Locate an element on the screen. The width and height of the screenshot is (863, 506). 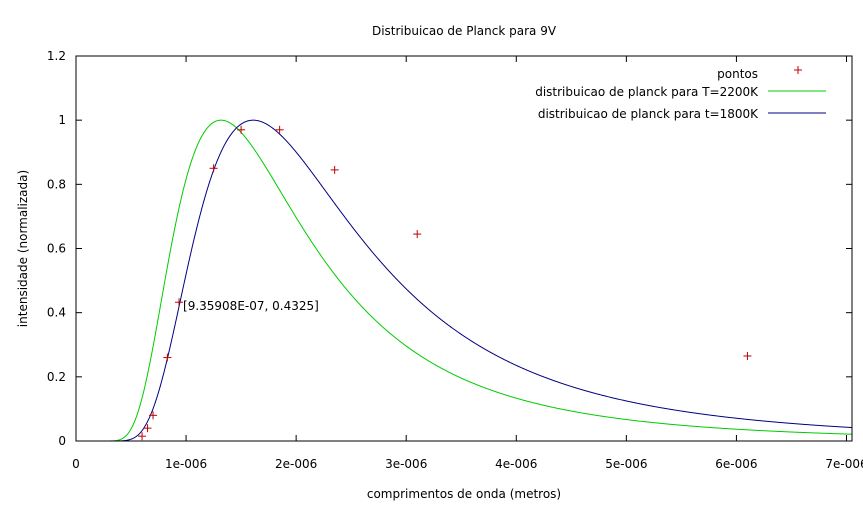
y-tick-label: 0 is located at coordinates (62, 441).